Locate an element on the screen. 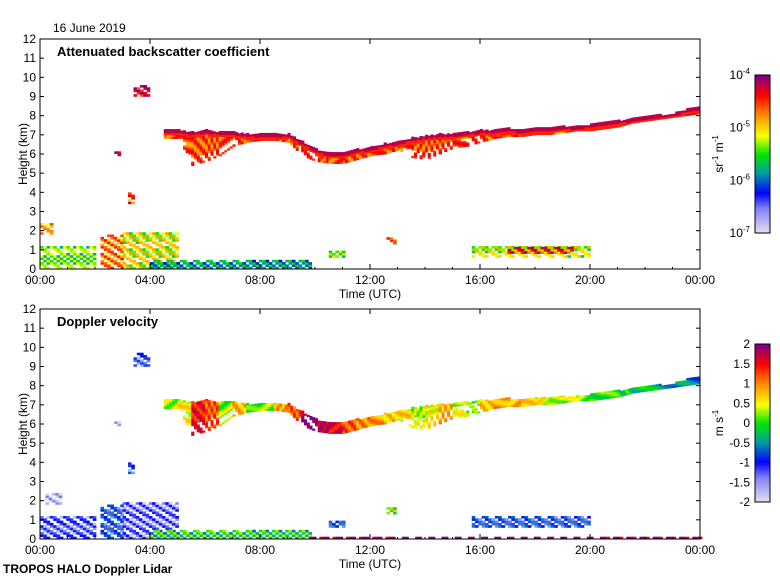 This screenshot has height=580, width=780. x-tick-label: 00:00 is located at coordinates (40, 280).